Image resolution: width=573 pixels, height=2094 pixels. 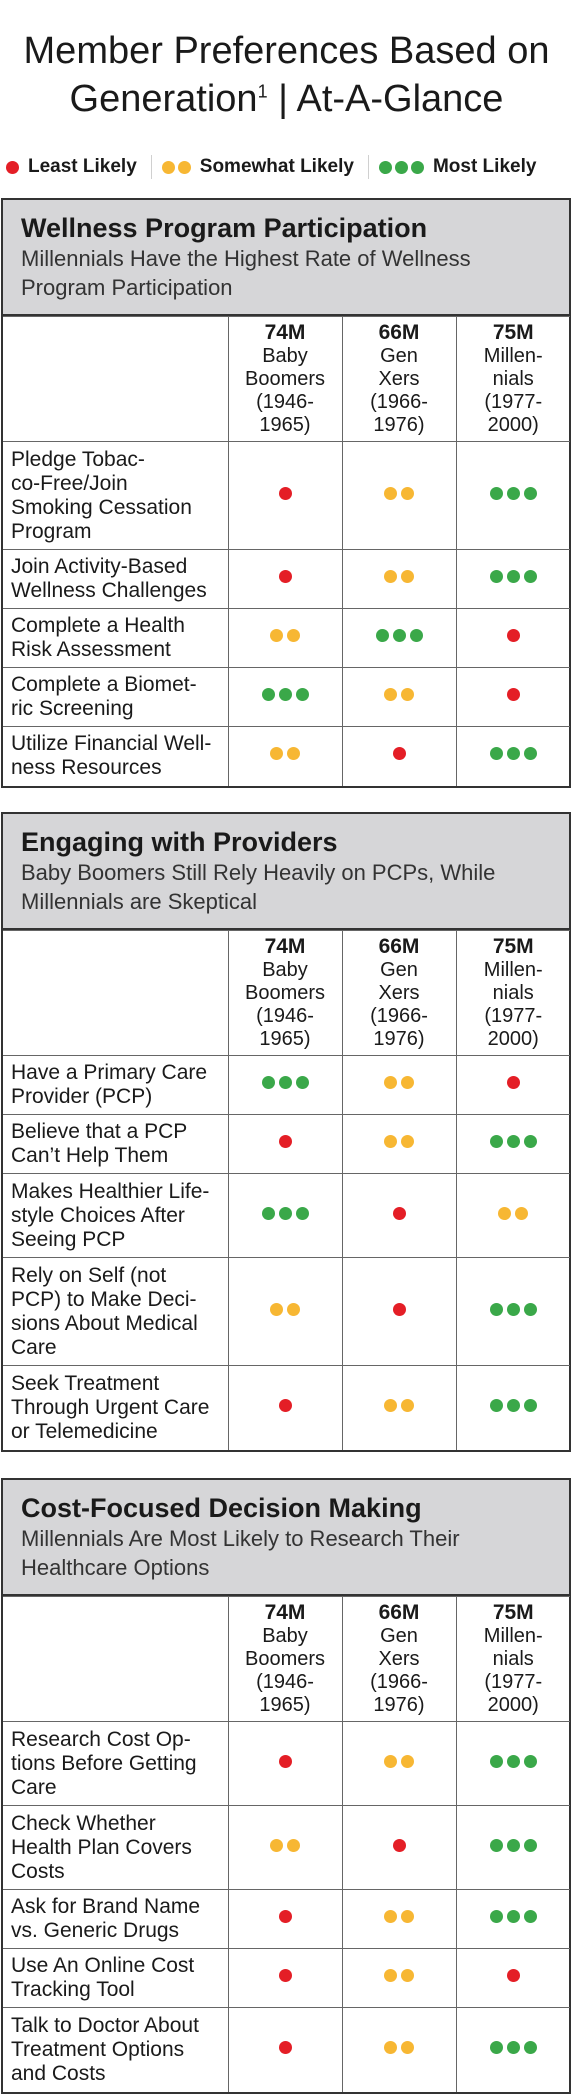 I want to click on generation-name-line: Gen, so click(x=399, y=356).